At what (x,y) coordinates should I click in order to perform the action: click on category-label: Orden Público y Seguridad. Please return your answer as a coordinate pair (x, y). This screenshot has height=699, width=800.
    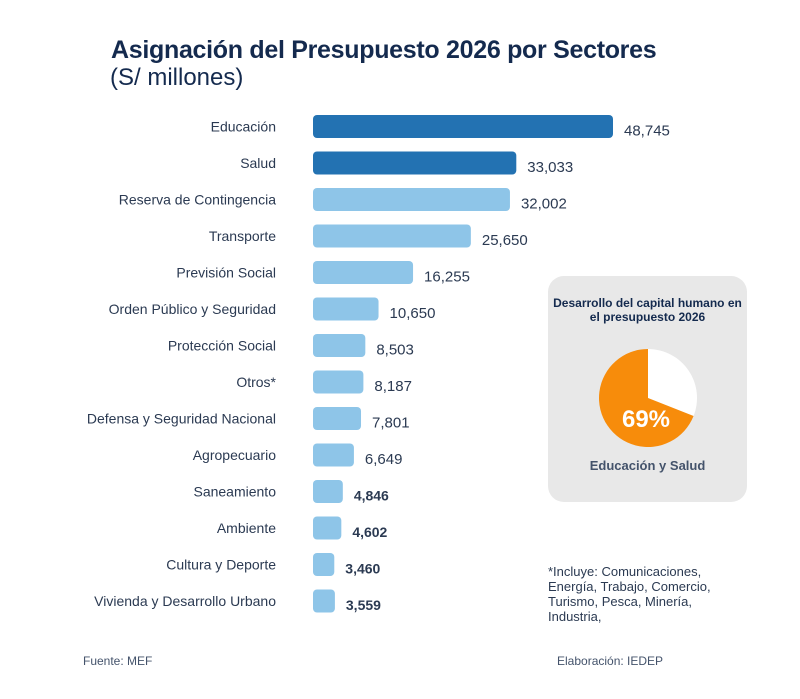
    Looking at the image, I should click on (192, 309).